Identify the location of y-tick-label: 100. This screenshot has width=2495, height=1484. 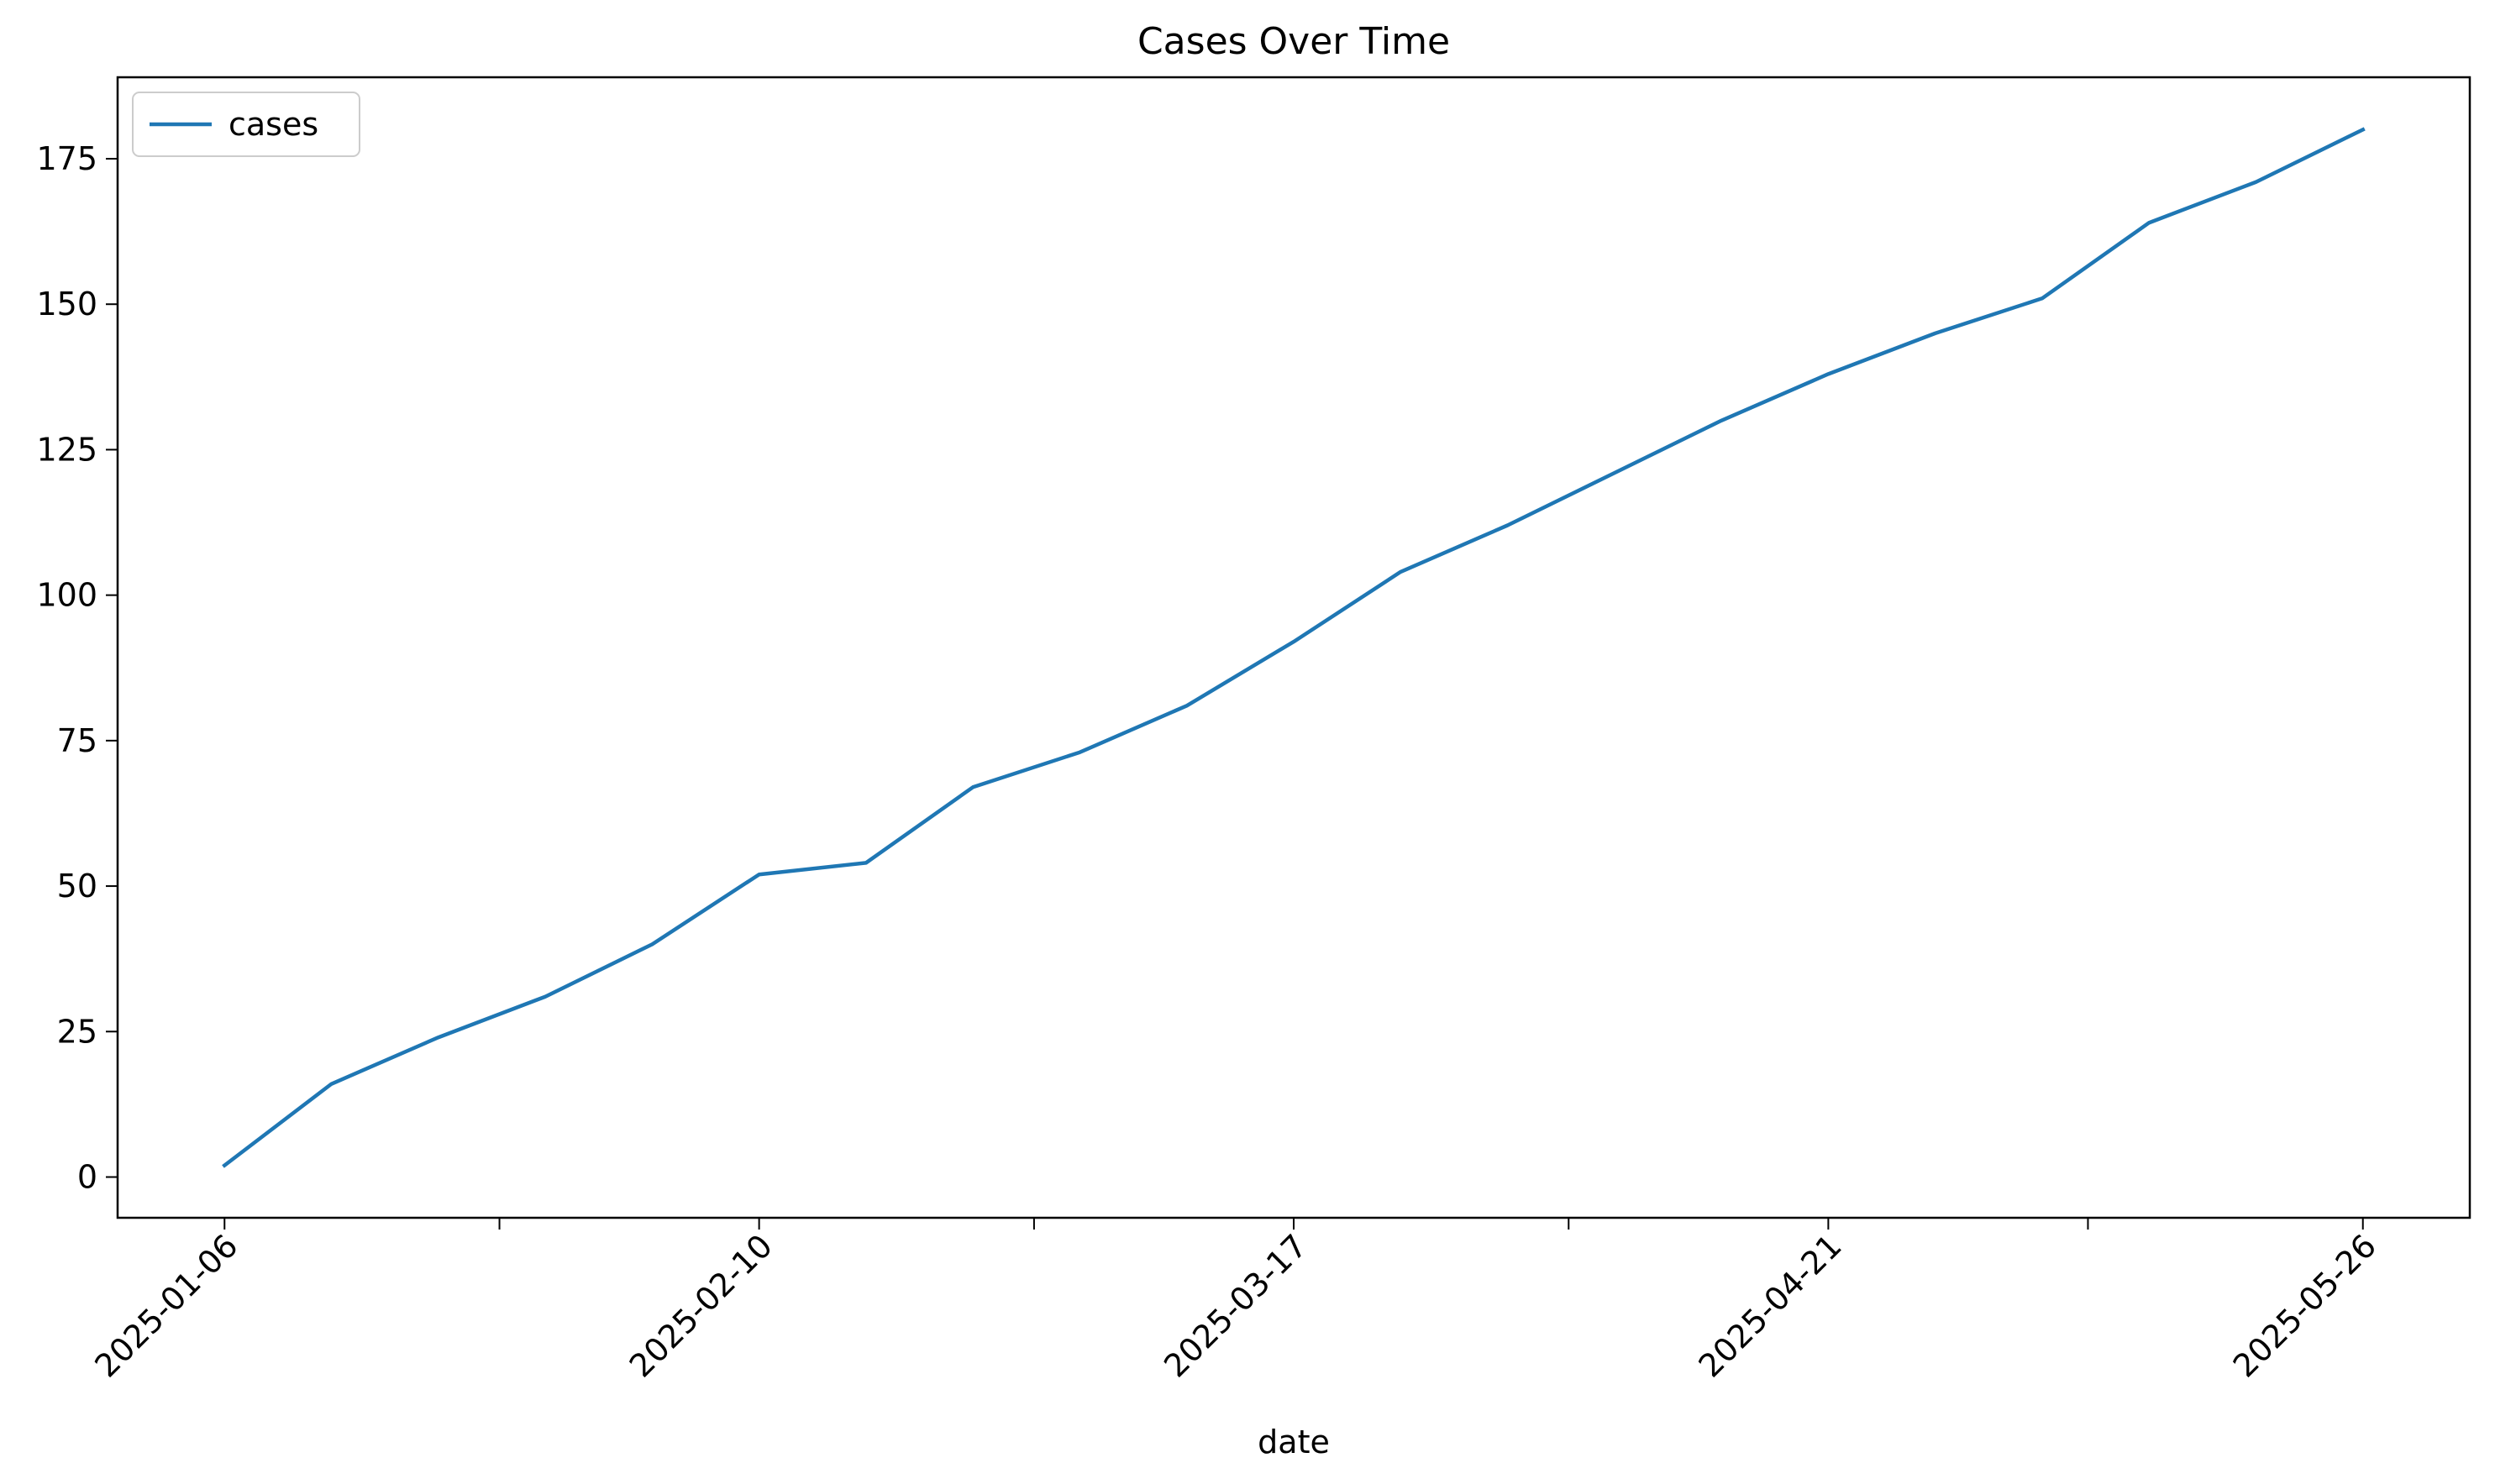
(66, 596).